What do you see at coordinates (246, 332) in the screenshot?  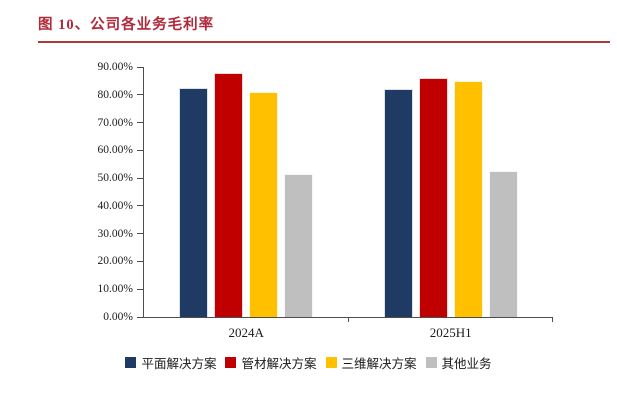 I see `x-axis-category-label: 2024A` at bounding box center [246, 332].